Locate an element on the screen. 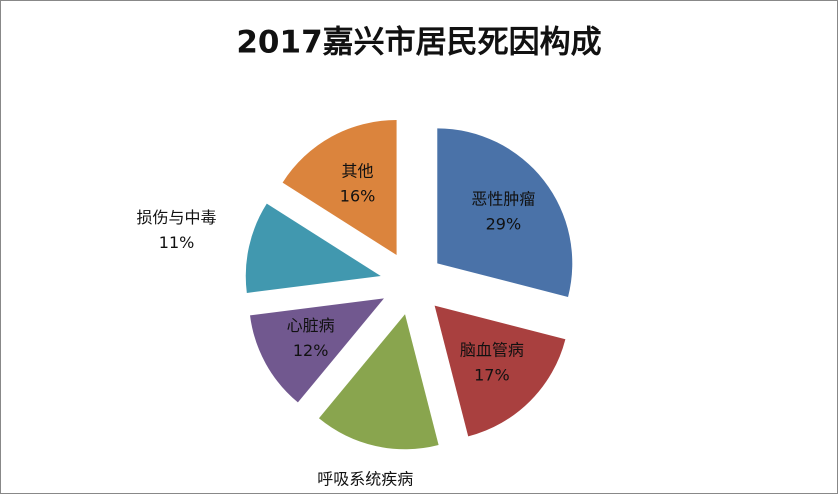 The width and height of the screenshot is (838, 494). slice-label: 呼吸系统疾病 is located at coordinates (365, 479).